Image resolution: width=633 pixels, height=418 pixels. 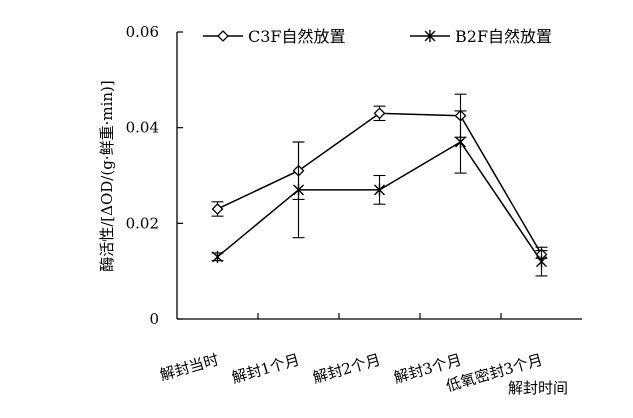 What do you see at coordinates (347, 369) in the screenshot?
I see `x-category-label: 解封2个月` at bounding box center [347, 369].